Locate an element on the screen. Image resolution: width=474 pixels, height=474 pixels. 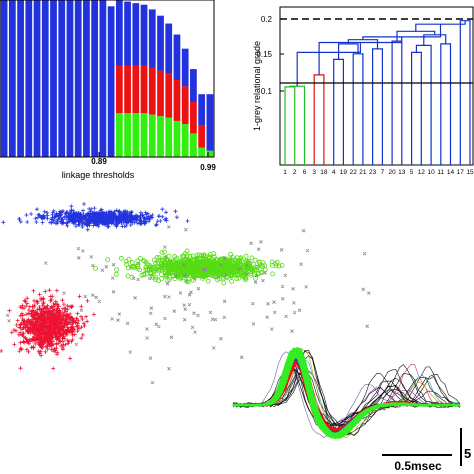
bar-8-blue is located at coordinates (70, 78).